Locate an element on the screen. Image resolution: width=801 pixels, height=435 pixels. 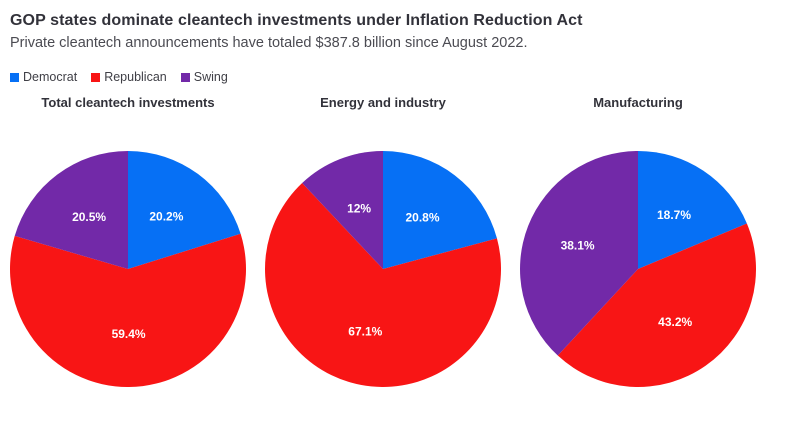
legend-item-republican: Republican is located at coordinates (129, 77).